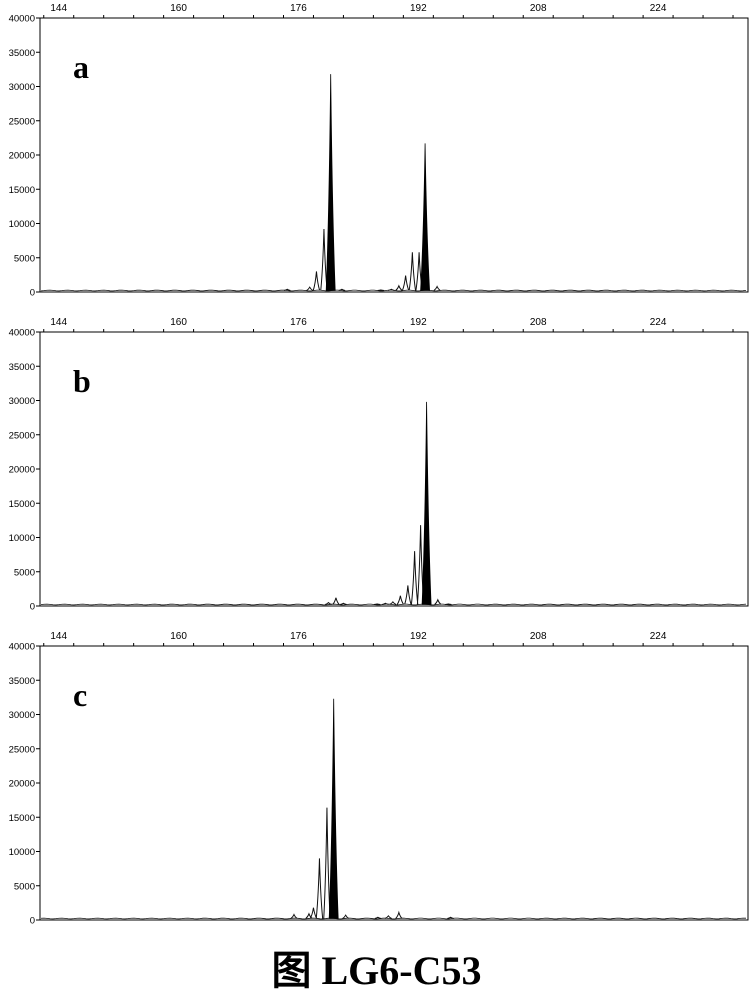 The width and height of the screenshot is (753, 1000). Describe the element at coordinates (81, 67) in the screenshot. I see `panel-label: a` at that location.